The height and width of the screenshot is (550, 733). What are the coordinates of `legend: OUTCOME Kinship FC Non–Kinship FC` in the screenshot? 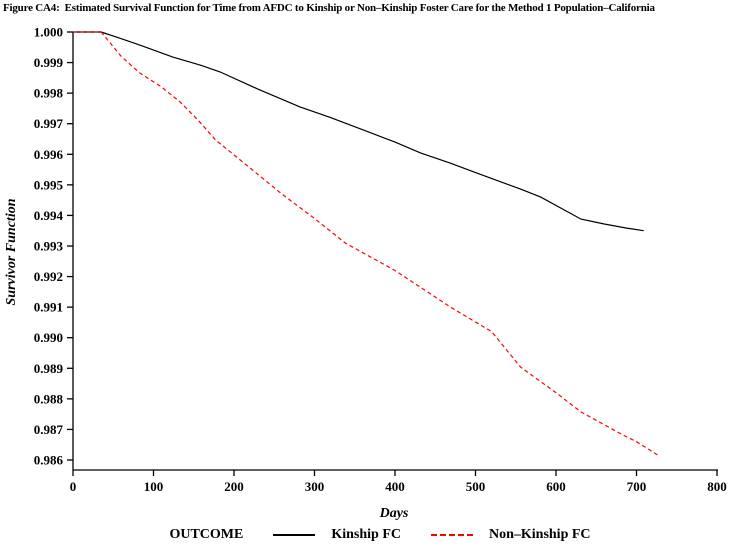 It's located at (380, 535).